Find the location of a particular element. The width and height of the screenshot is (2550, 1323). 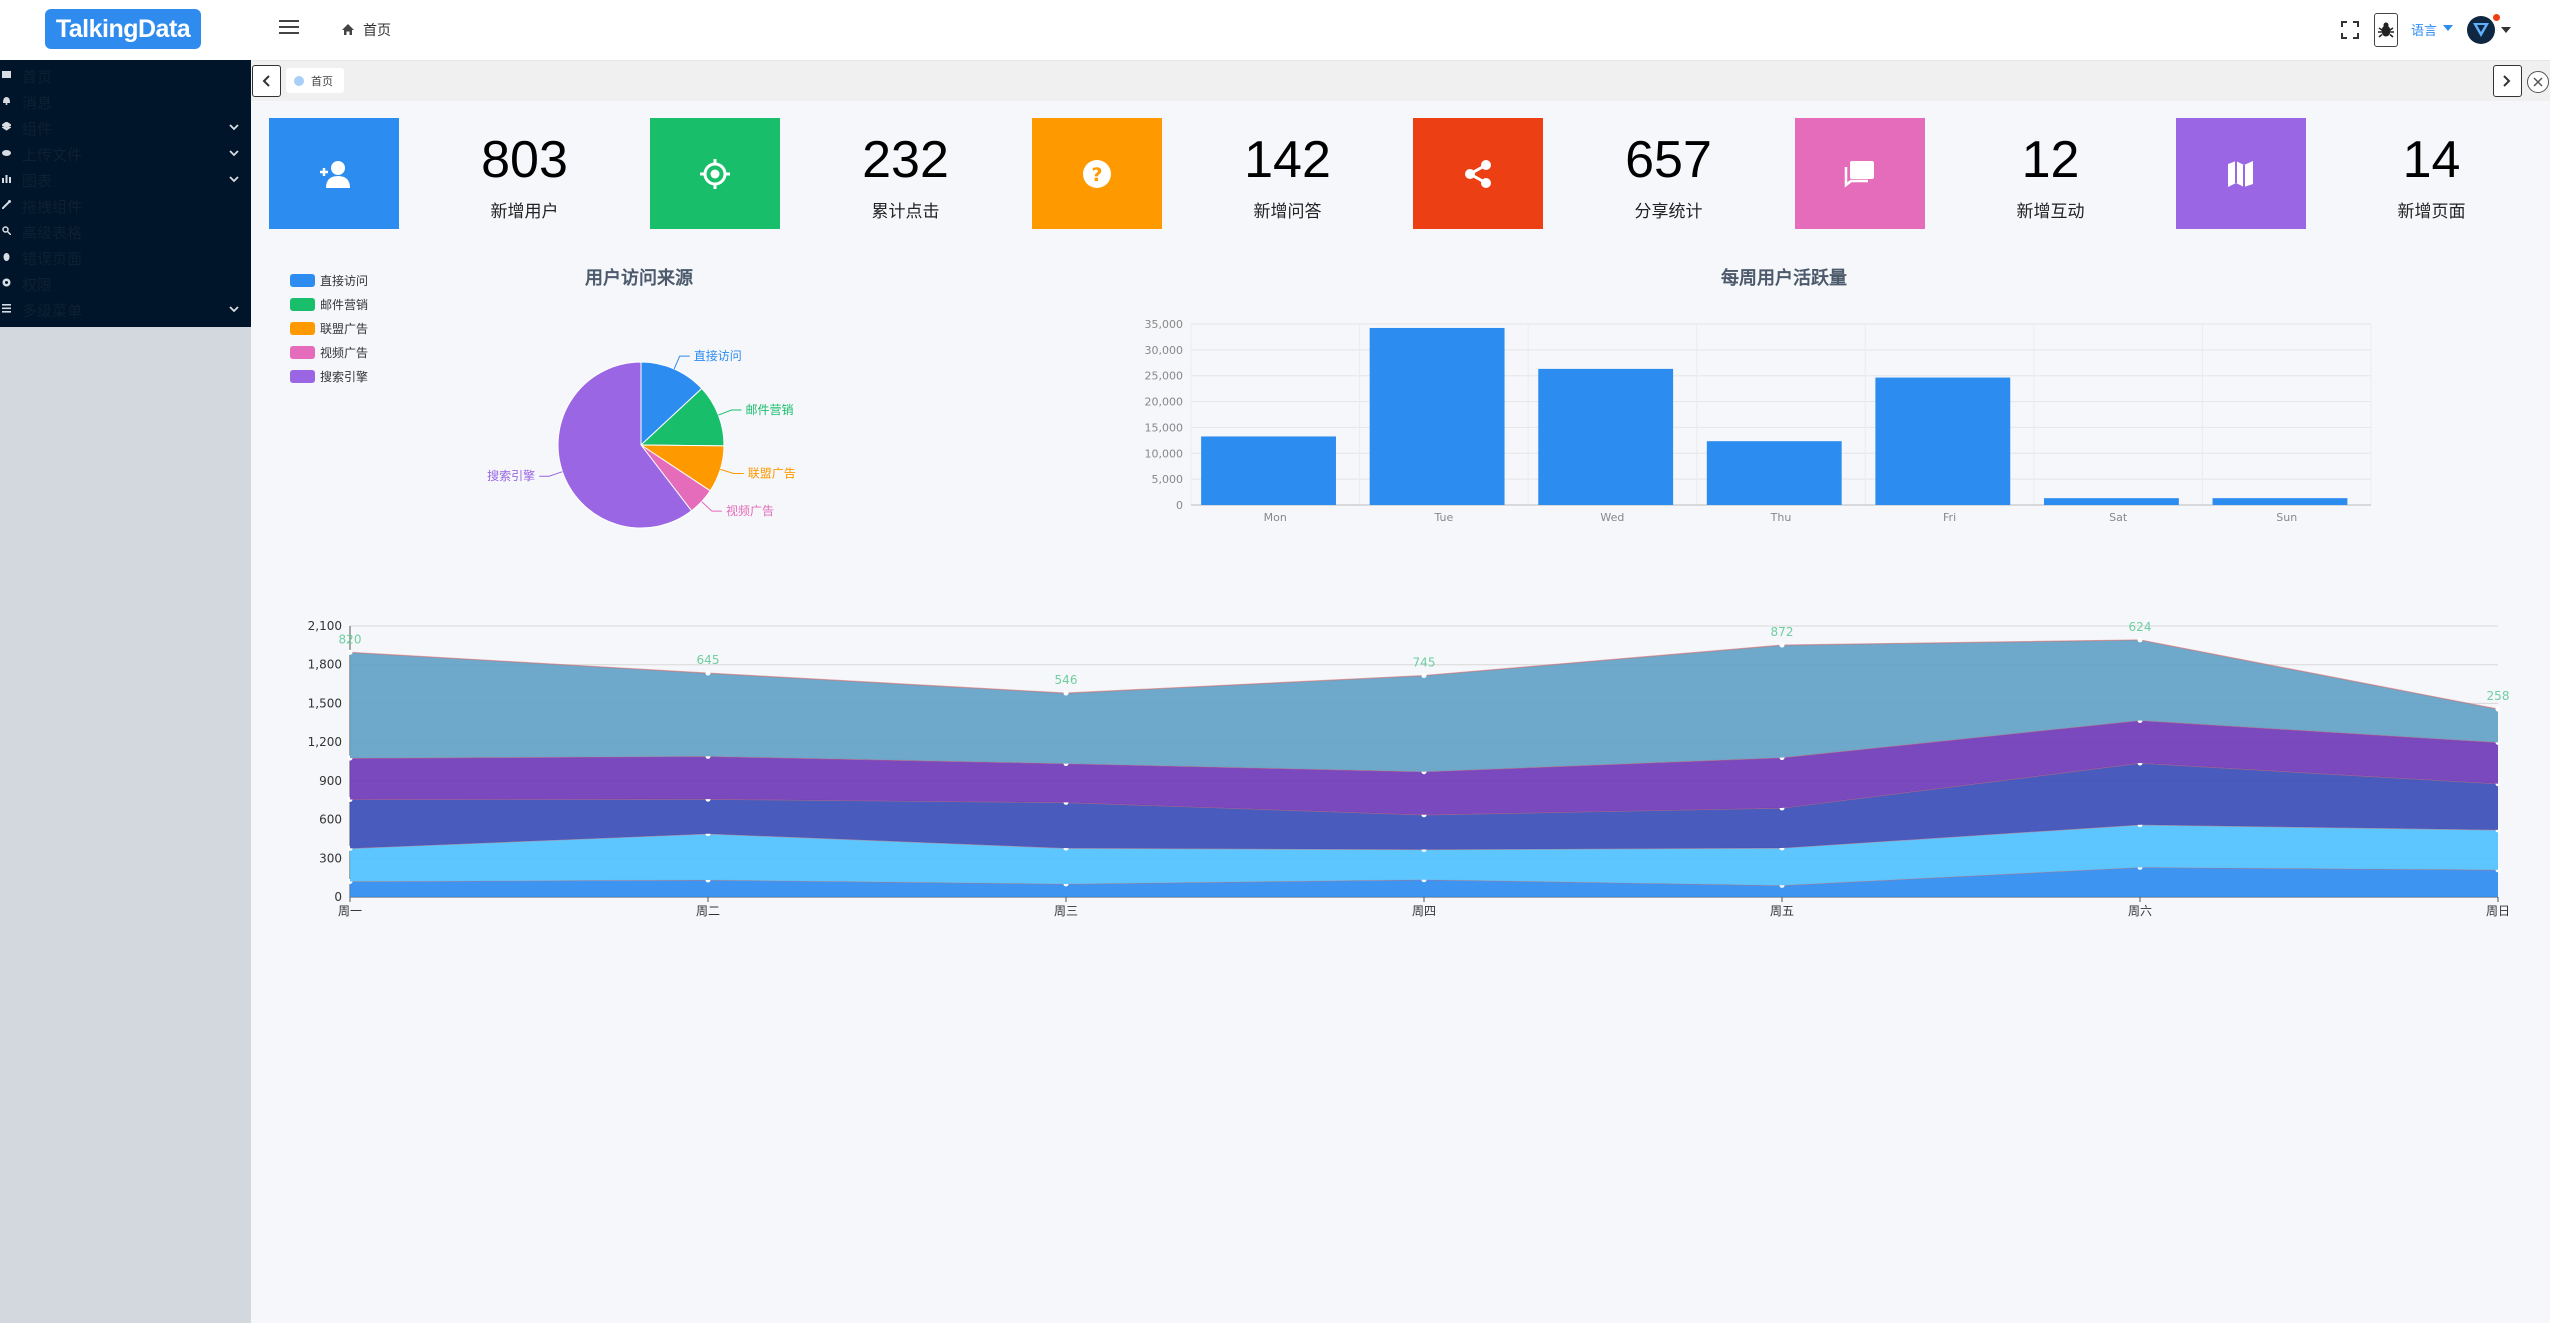

stat-value: 657 is located at coordinates (1668, 160).